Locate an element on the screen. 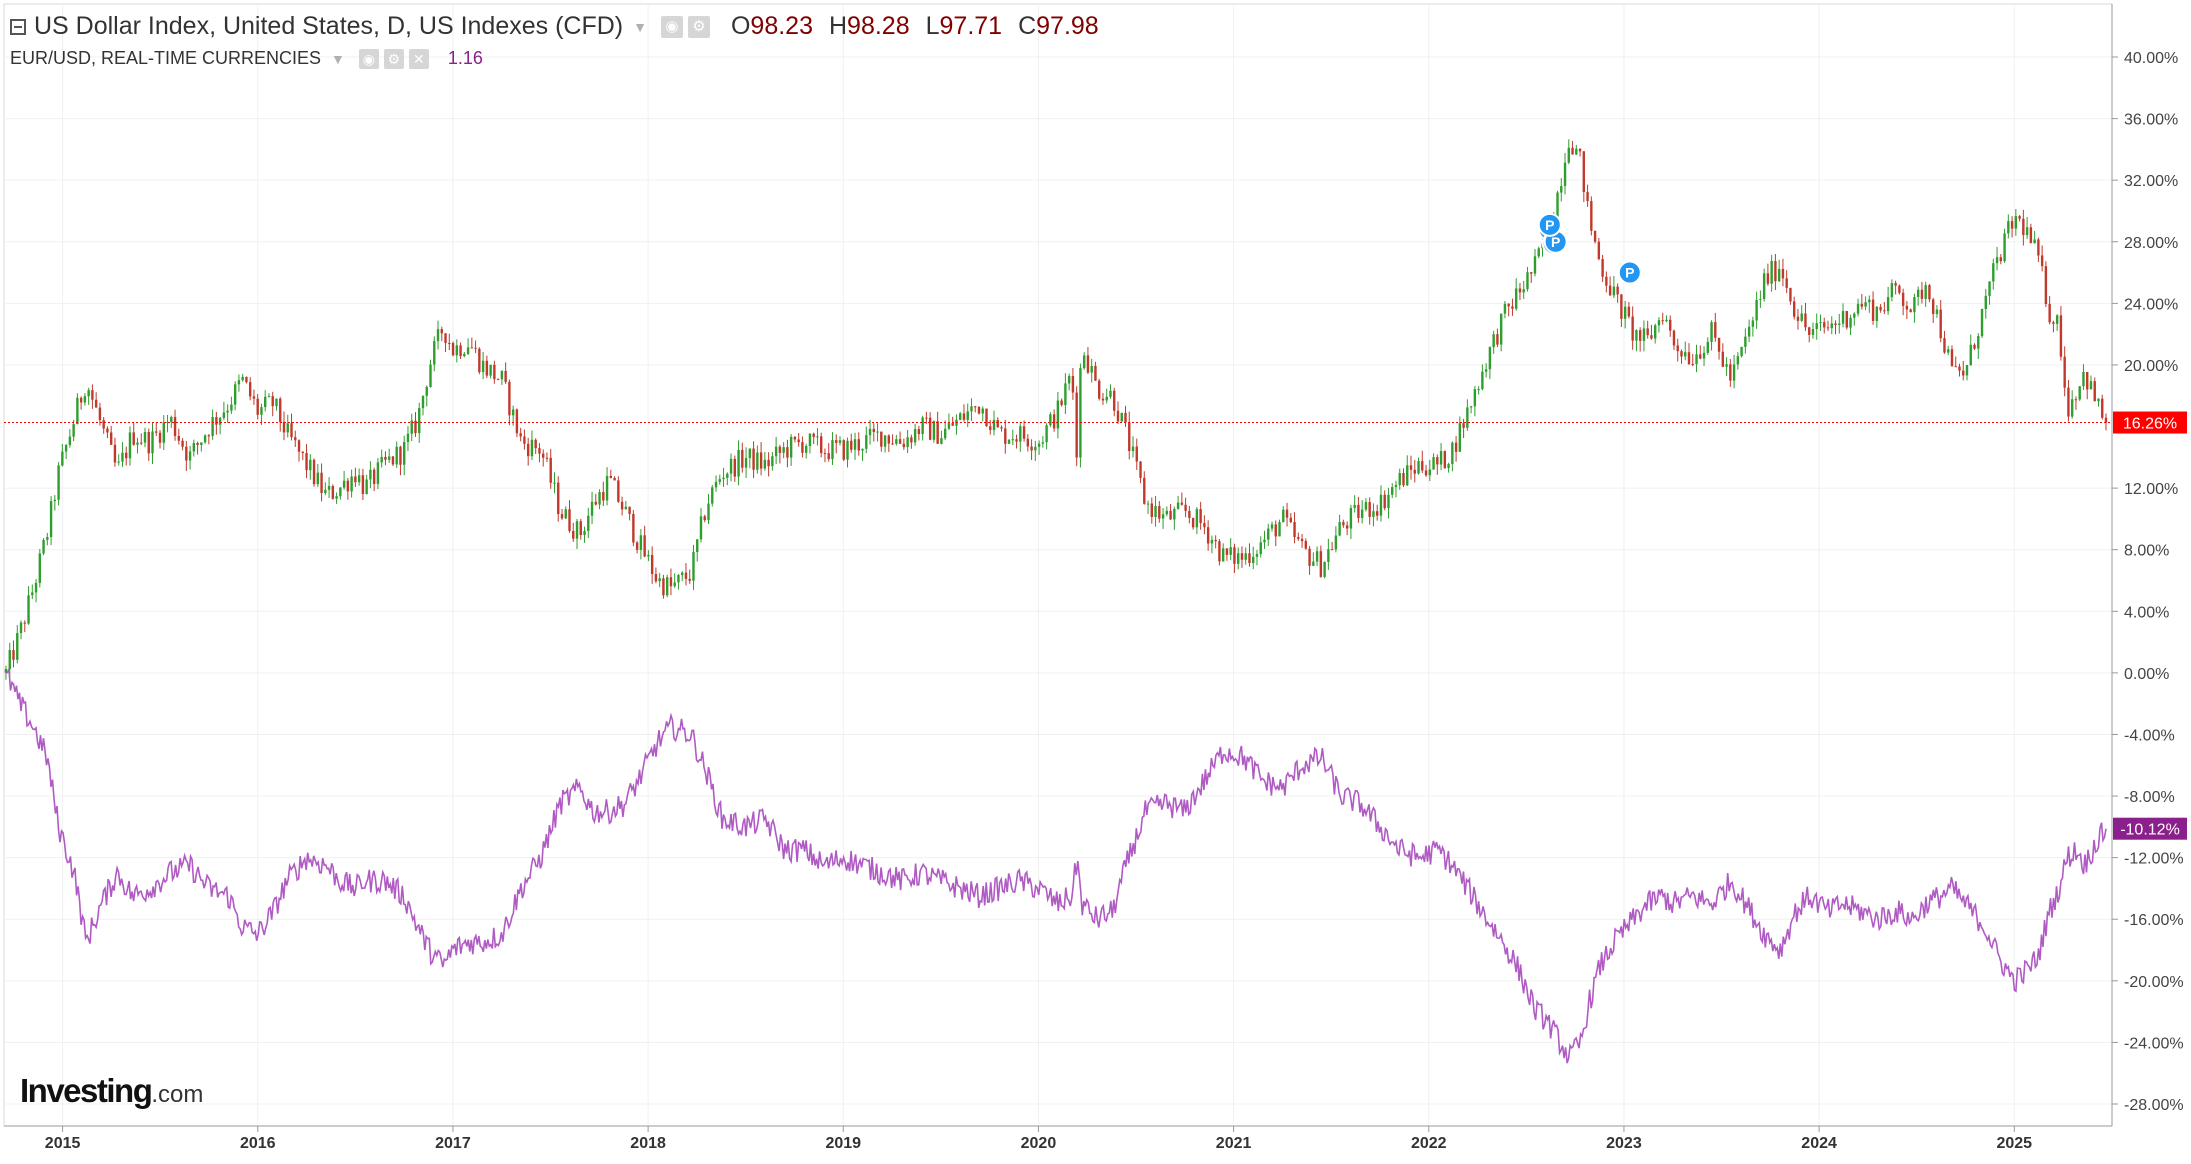 This screenshot has height=1164, width=2191. main-last-value-badge is located at coordinates (2150, 422).